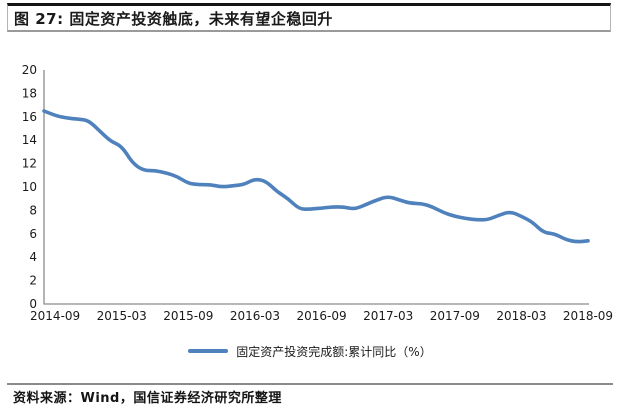  I want to click on x-axis-tick-label: 2015-09, so click(188, 316).